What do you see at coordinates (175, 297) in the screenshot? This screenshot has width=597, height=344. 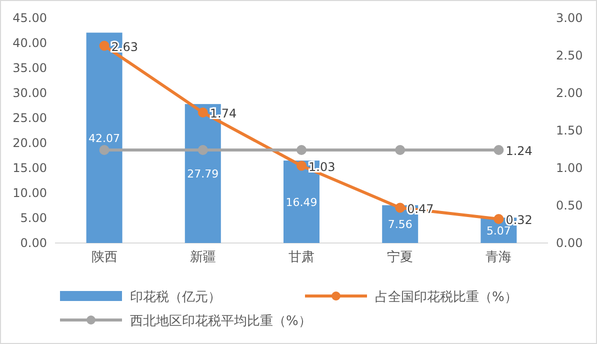 I see `legend-label: 印花税（亿元）` at bounding box center [175, 297].